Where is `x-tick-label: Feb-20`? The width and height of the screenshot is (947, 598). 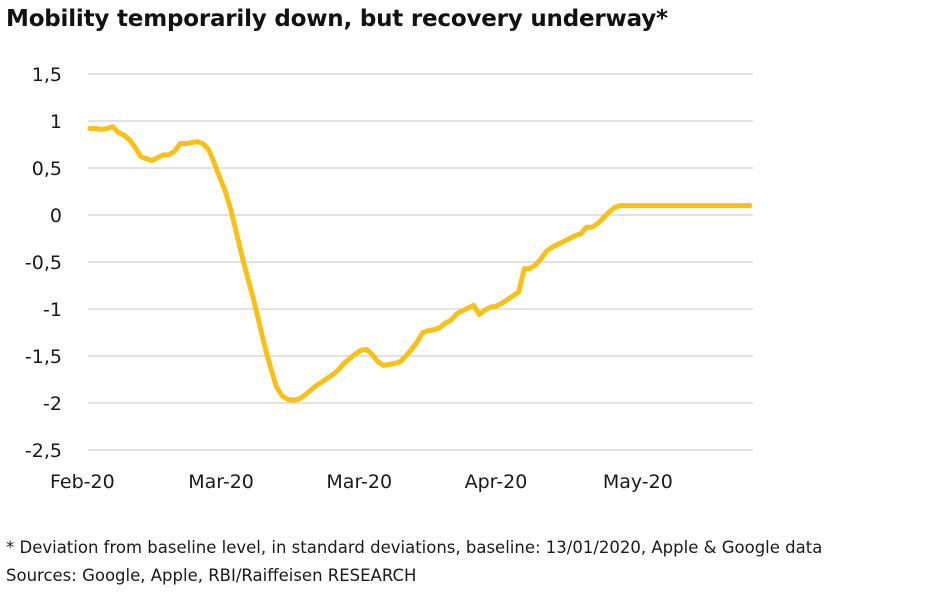 x-tick-label: Feb-20 is located at coordinates (82, 482).